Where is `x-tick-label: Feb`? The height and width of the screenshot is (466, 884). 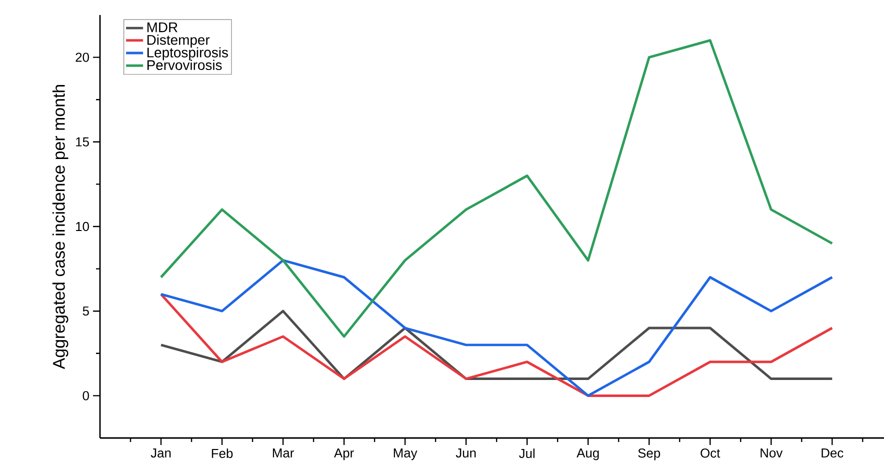 x-tick-label: Feb is located at coordinates (222, 453).